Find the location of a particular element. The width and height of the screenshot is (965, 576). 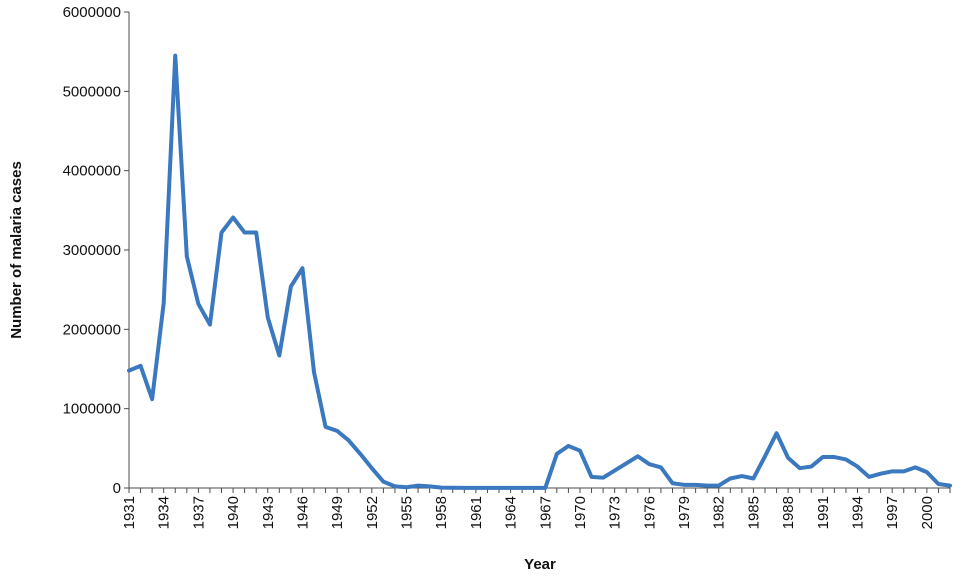

x-tick-label: 1982 is located at coordinates (719, 512).